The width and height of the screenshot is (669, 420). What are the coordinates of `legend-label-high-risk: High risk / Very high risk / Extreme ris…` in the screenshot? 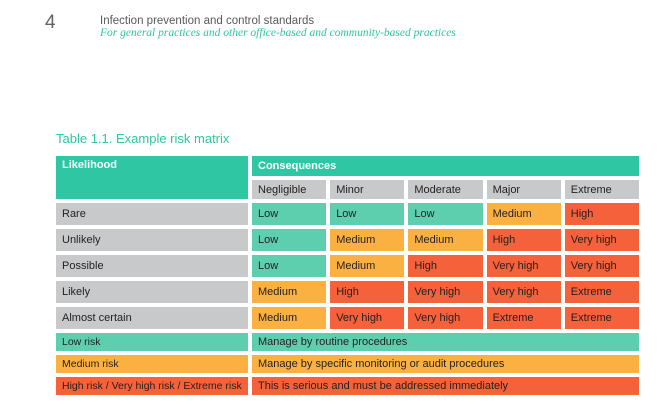 It's located at (152, 386).